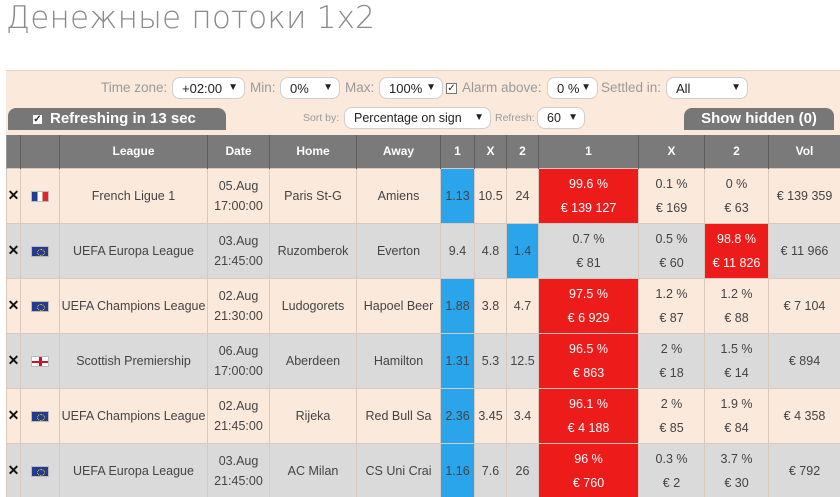 The height and width of the screenshot is (497, 840). I want to click on money-x-percent: 0.3 %, so click(671, 458).